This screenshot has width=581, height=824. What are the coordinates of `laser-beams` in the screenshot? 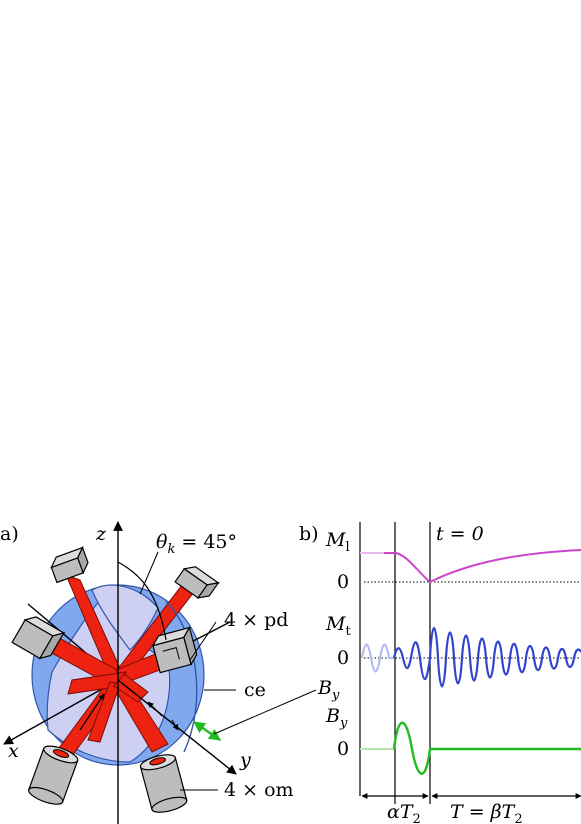 It's located at (109, 665).